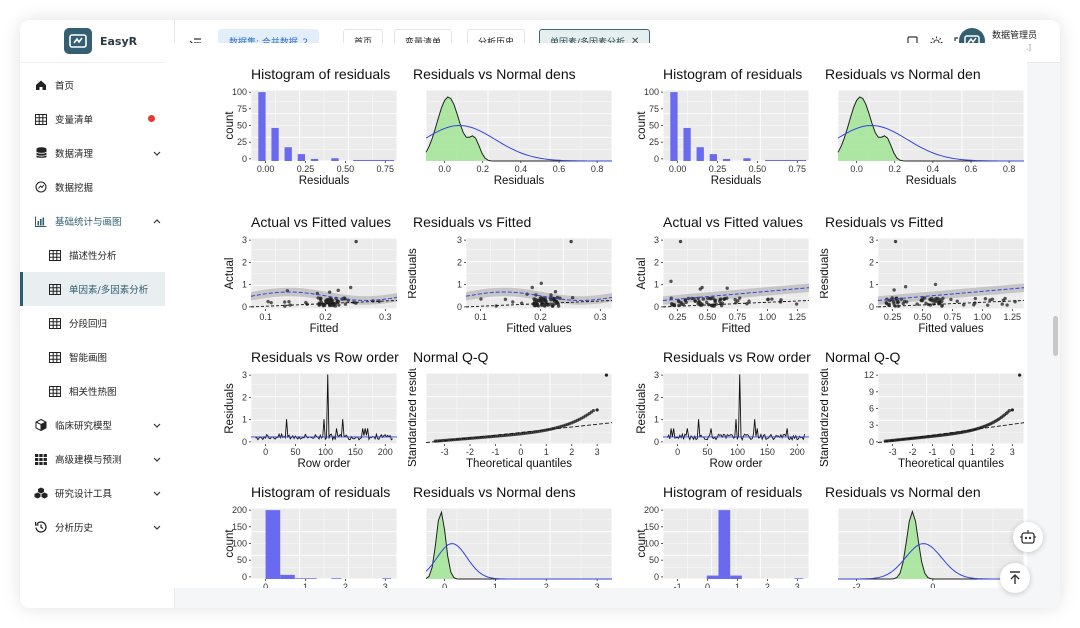  What do you see at coordinates (97, 41) in the screenshot?
I see `app-logo: EasyR` at bounding box center [97, 41].